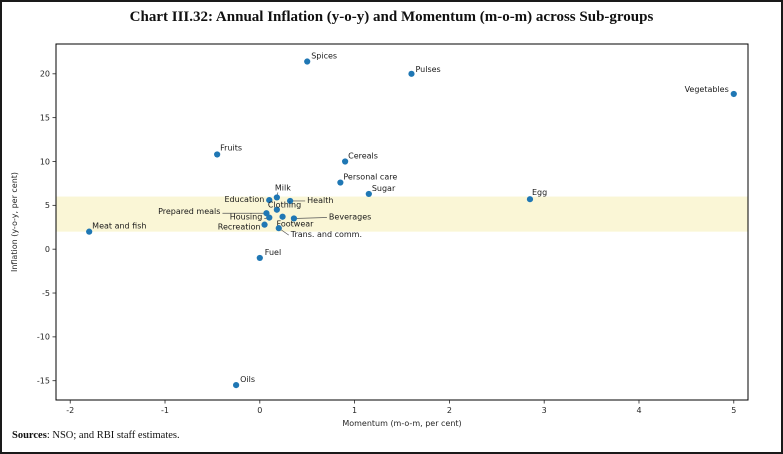  Describe the element at coordinates (733, 410) in the screenshot. I see `x-tick-label: 5` at that location.